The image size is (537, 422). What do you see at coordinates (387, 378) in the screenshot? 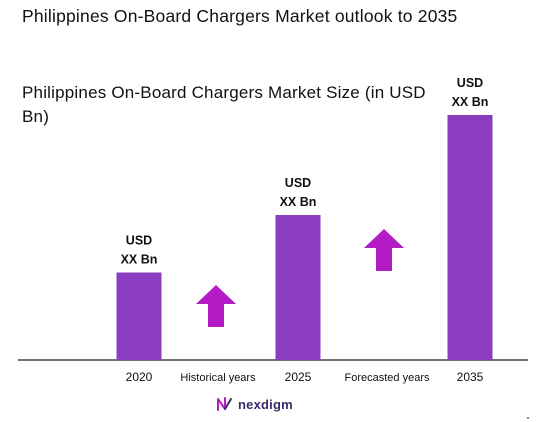
I see `period-annotation-2: Forecasted years` at bounding box center [387, 378].